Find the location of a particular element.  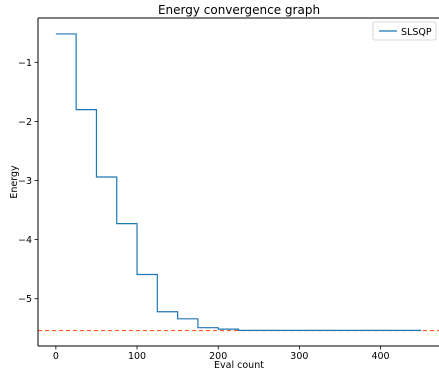

legend-label-slsqp: SLSQP is located at coordinates (416, 32).